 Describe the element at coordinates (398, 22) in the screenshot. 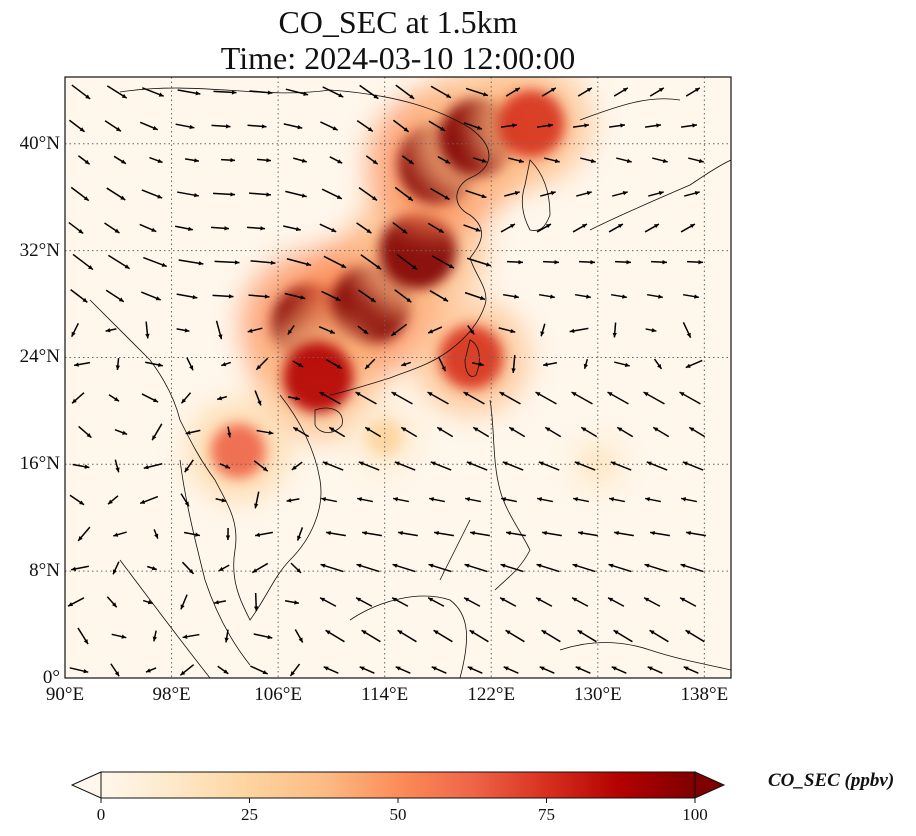

I see `map-title-line-1: CO_SEC at 1.5km` at that location.